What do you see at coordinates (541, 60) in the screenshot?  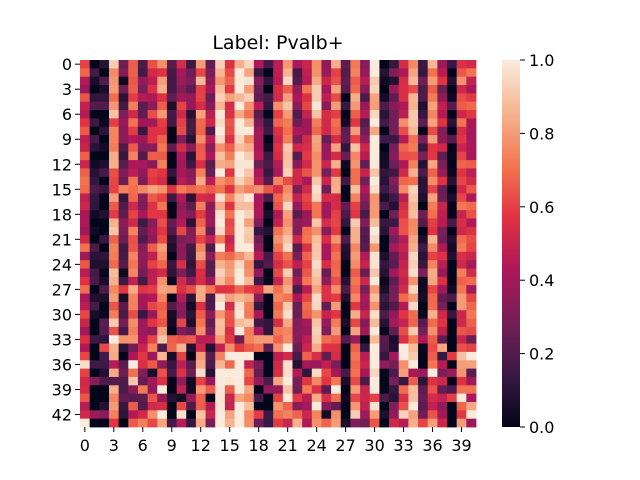 I see `colorbar-tick-label: 1.0` at bounding box center [541, 60].